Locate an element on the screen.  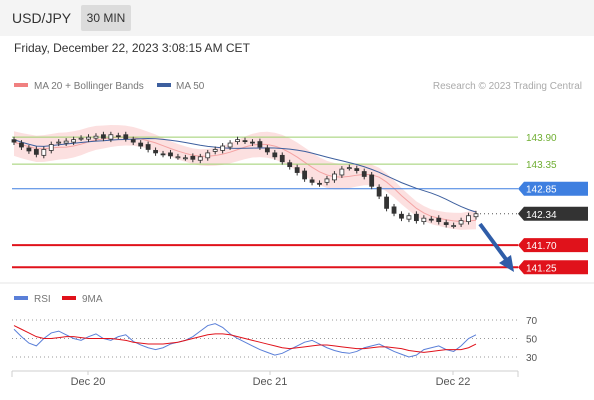
level-tag-current is located at coordinates (553, 213).